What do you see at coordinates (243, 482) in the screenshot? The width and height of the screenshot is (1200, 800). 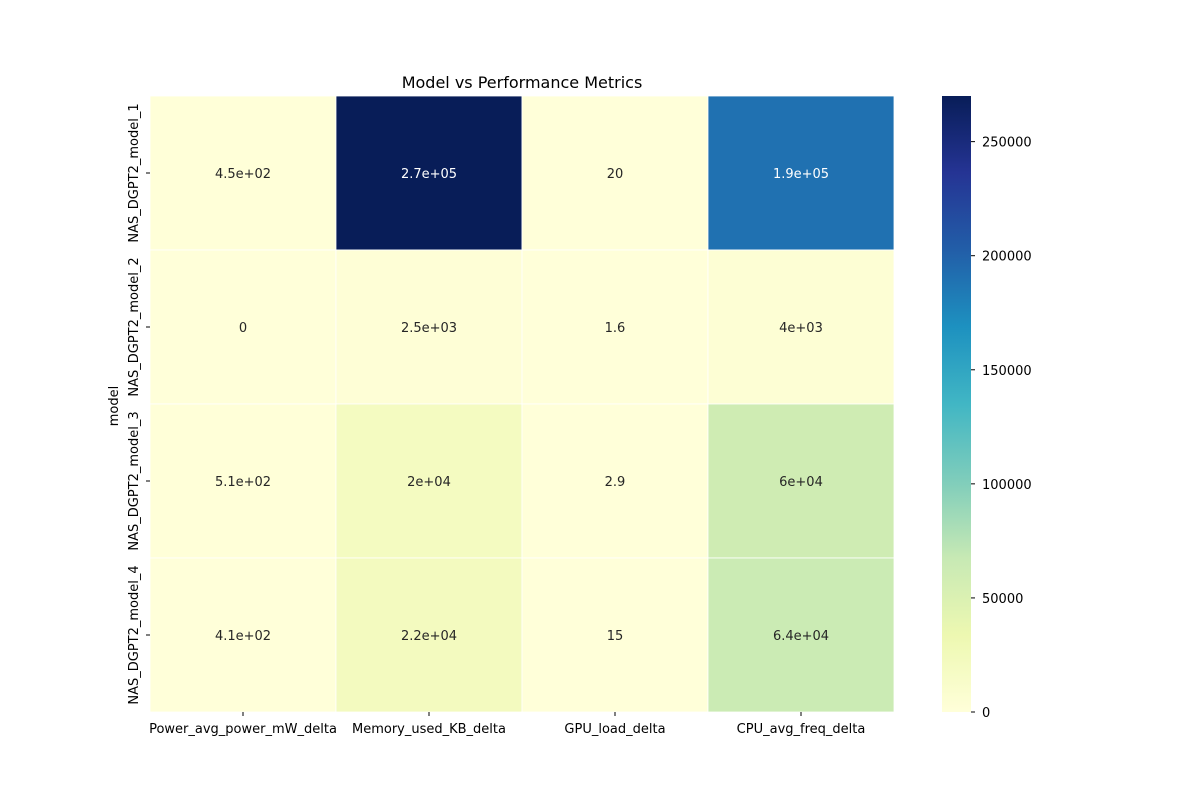 I see `cell-annotation: 5.1e+02` at bounding box center [243, 482].